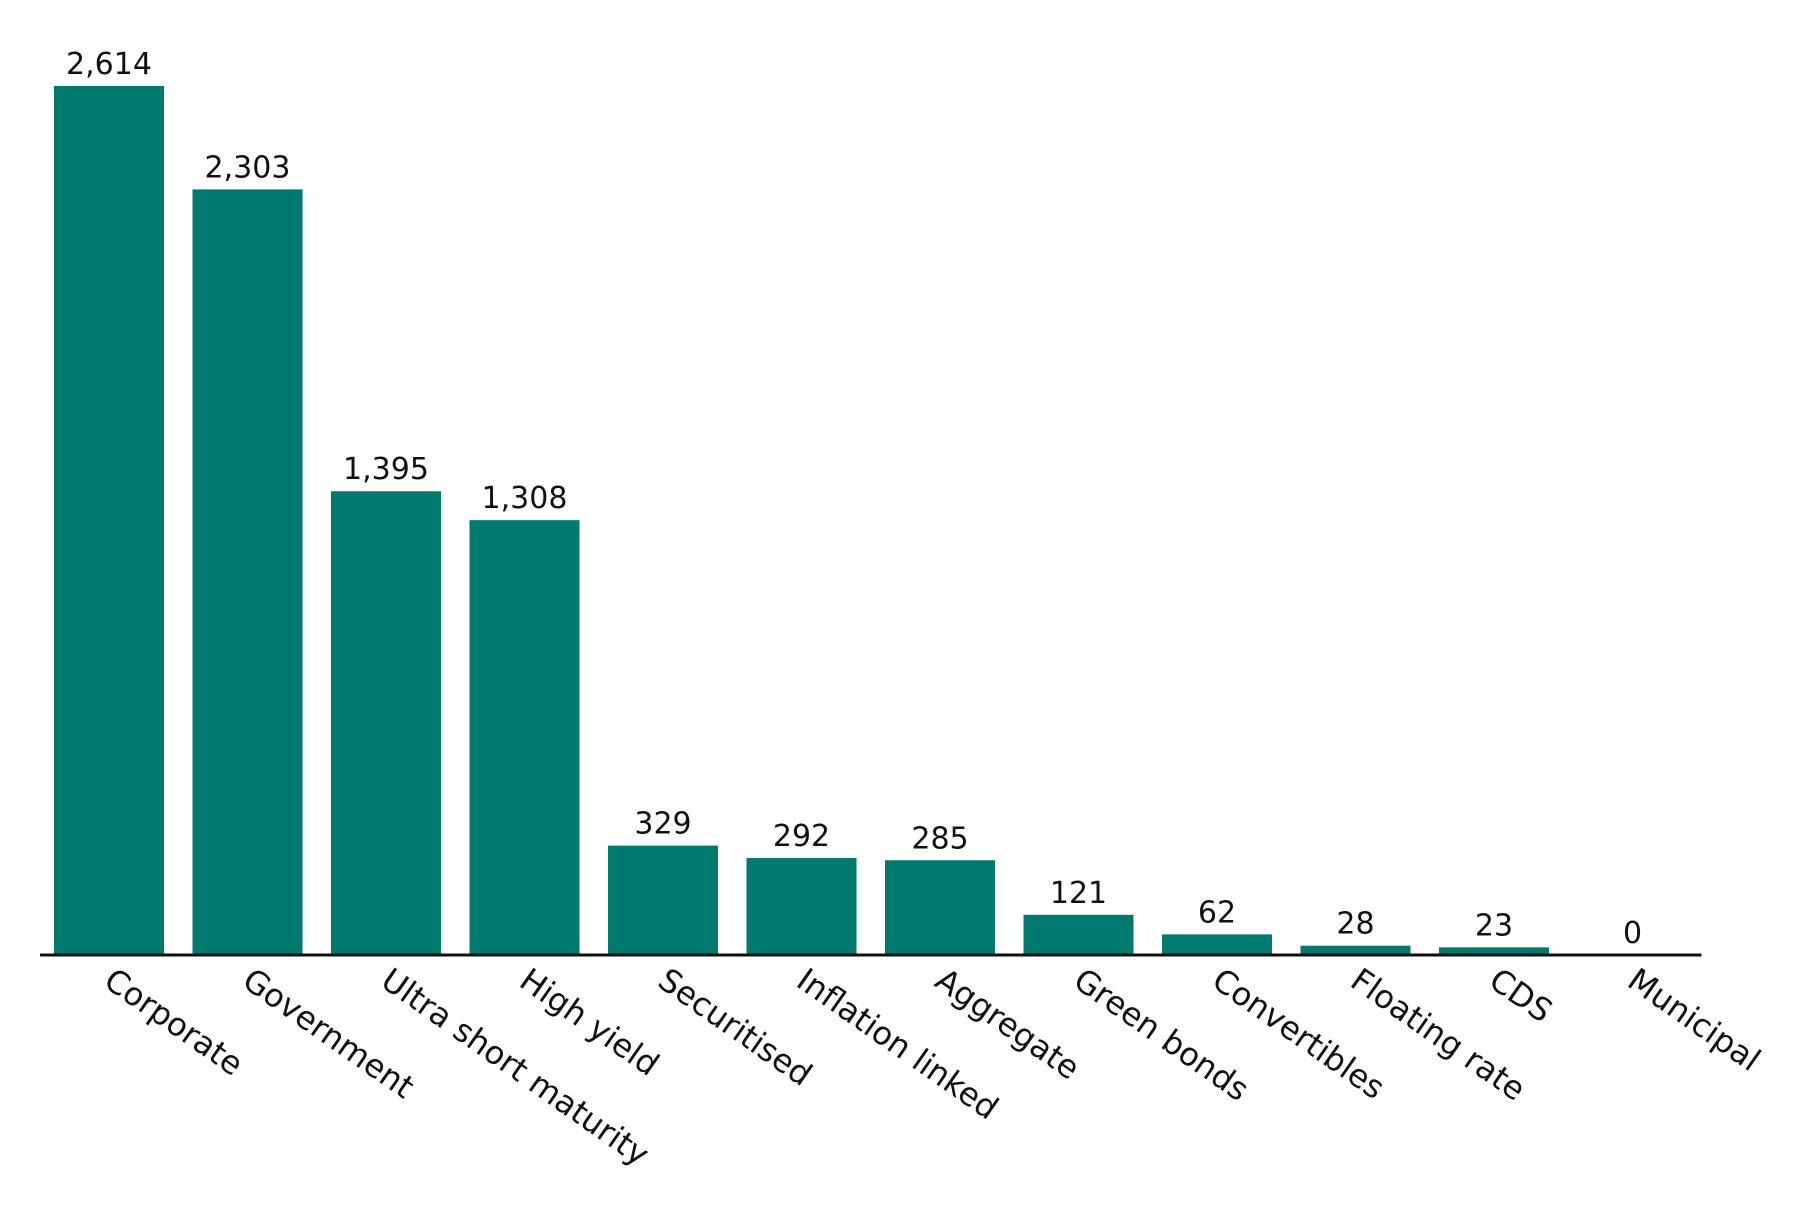 The image size is (1800, 1205). What do you see at coordinates (1078, 893) in the screenshot?
I see `bar-value-label: 121` at bounding box center [1078, 893].